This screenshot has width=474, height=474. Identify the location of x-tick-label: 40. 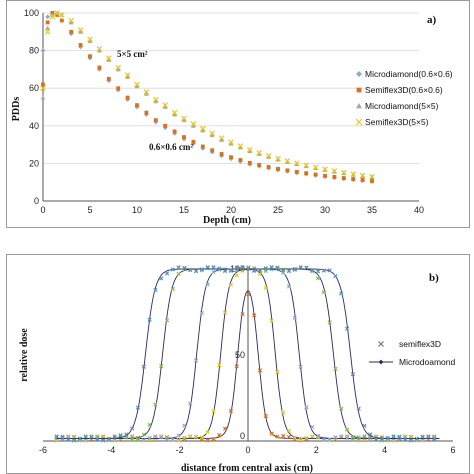
(419, 210).